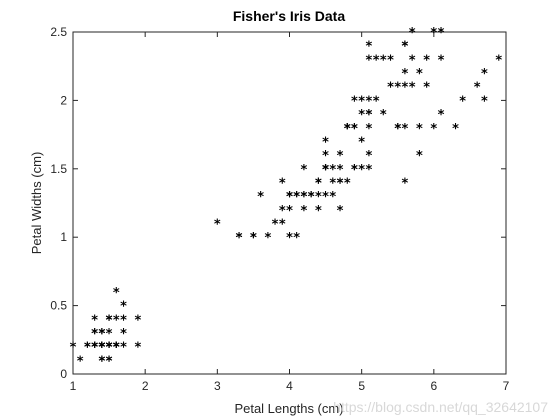 The height and width of the screenshot is (420, 560). What do you see at coordinates (63, 374) in the screenshot?
I see `y-tick-label: 0` at bounding box center [63, 374].